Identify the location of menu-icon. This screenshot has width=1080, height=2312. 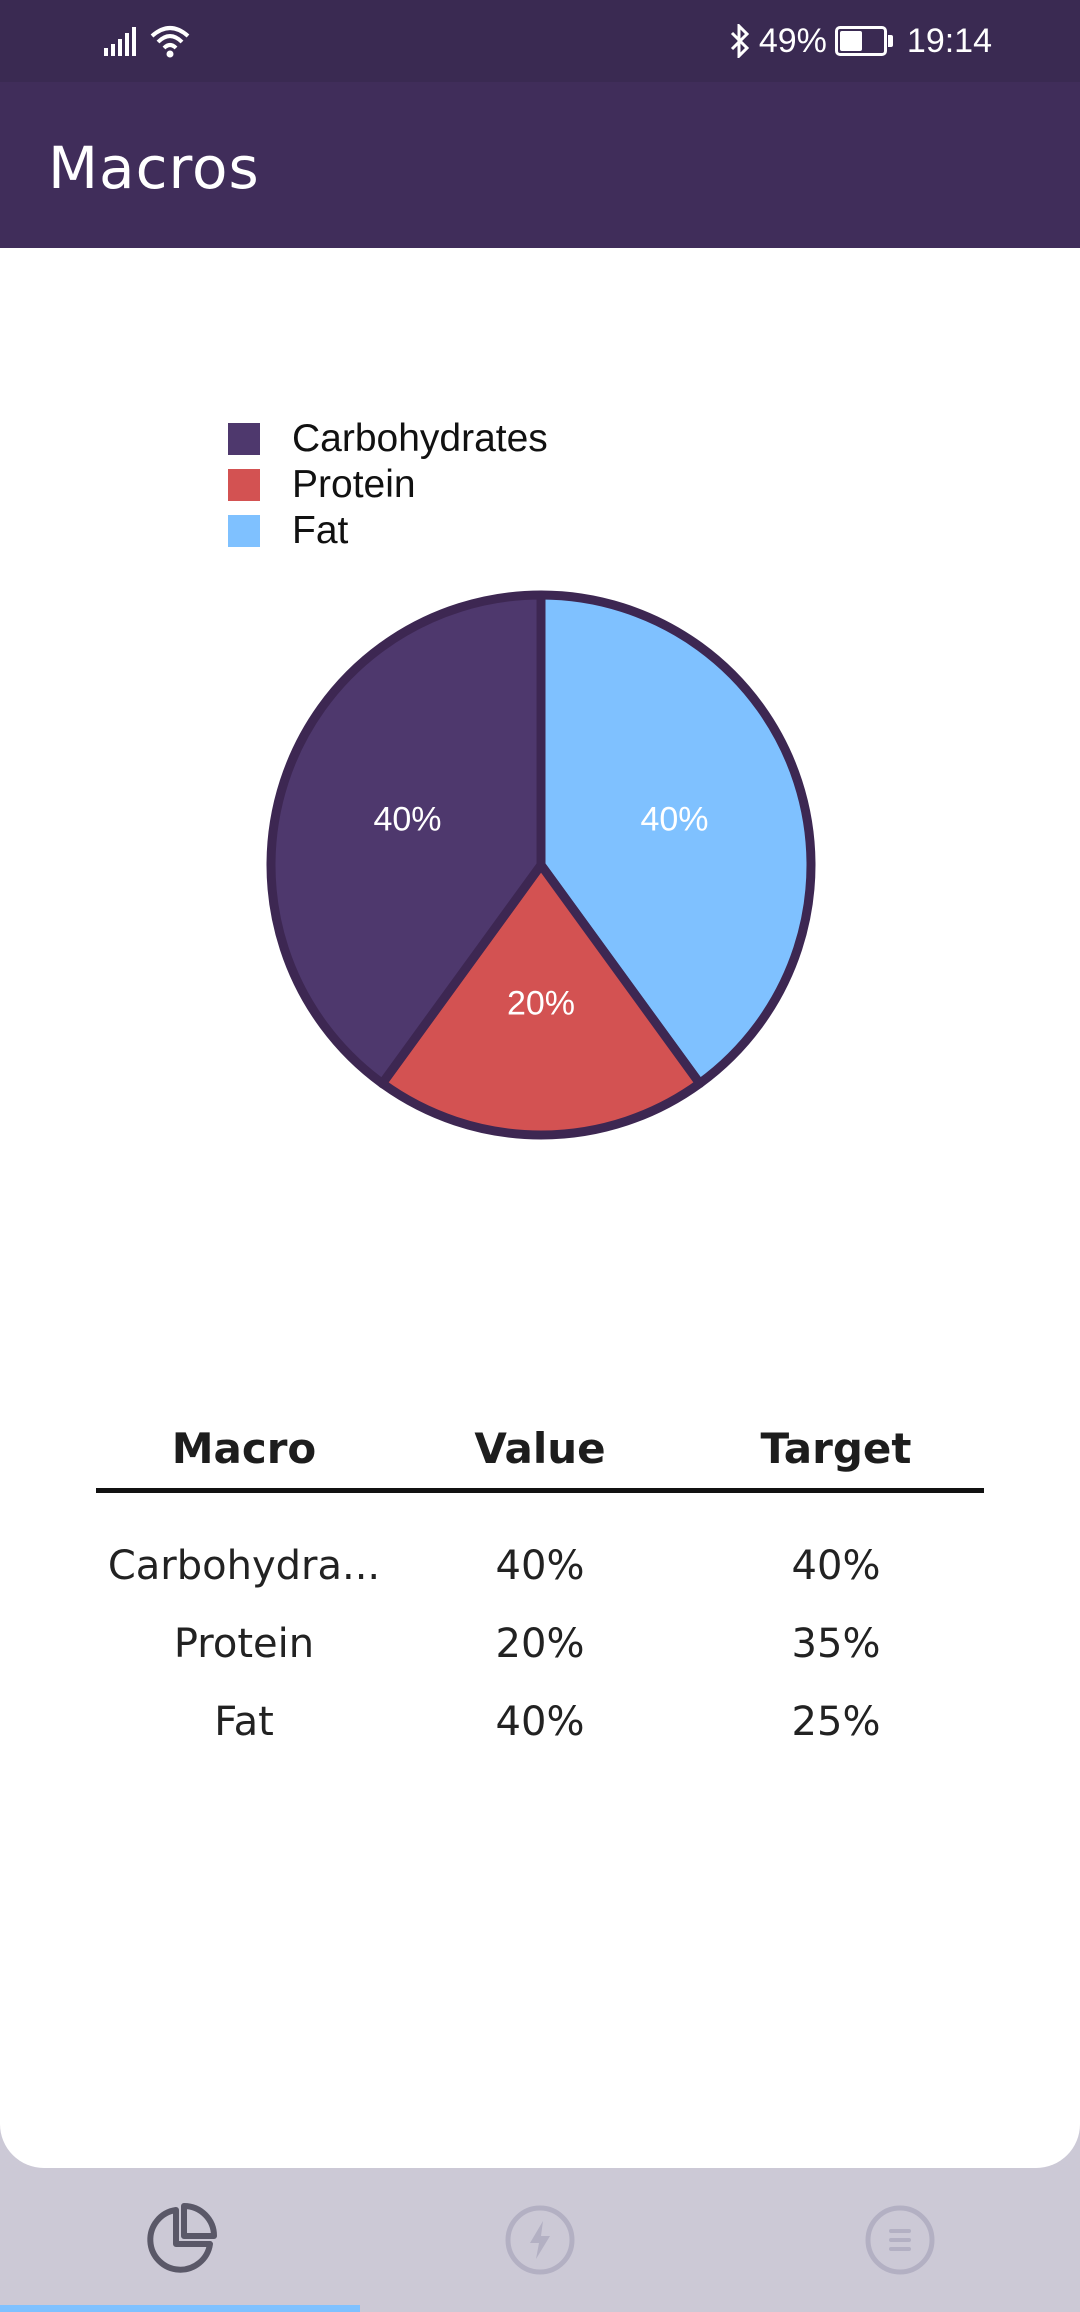
(900, 2240).